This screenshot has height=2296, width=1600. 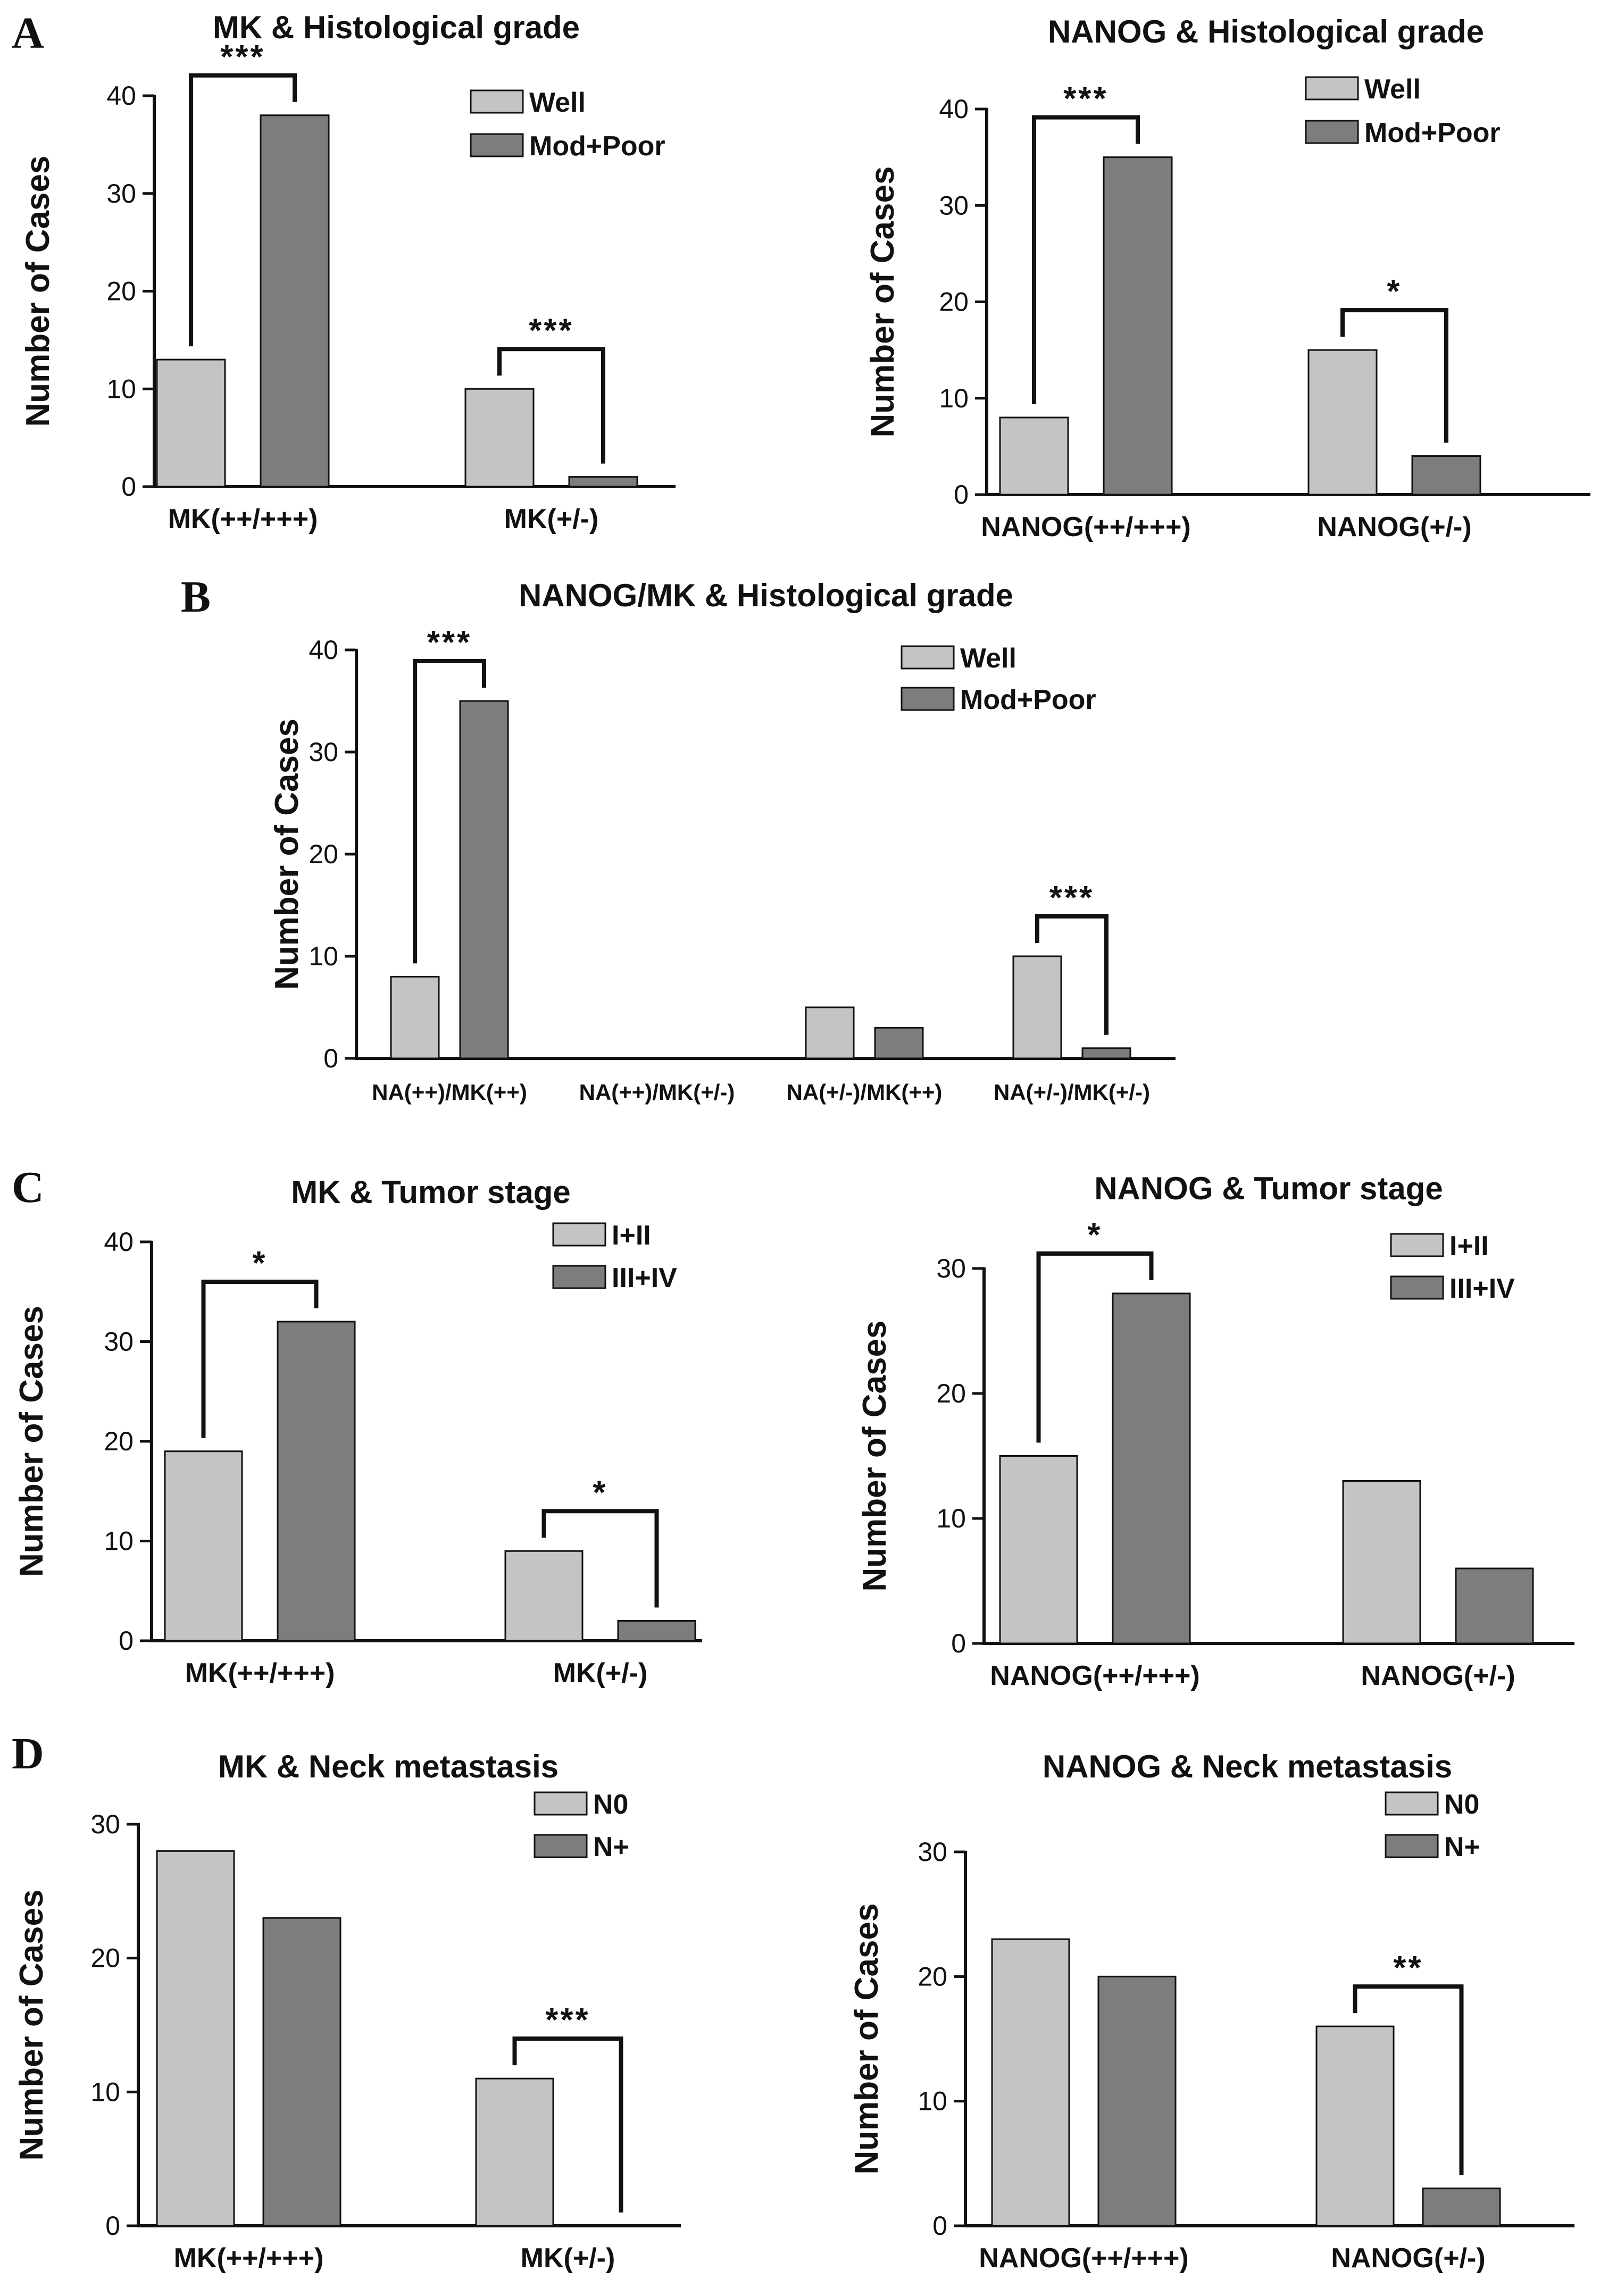 What do you see at coordinates (1266, 31) in the screenshot?
I see `chart-title: NANOG & Histological grade` at bounding box center [1266, 31].